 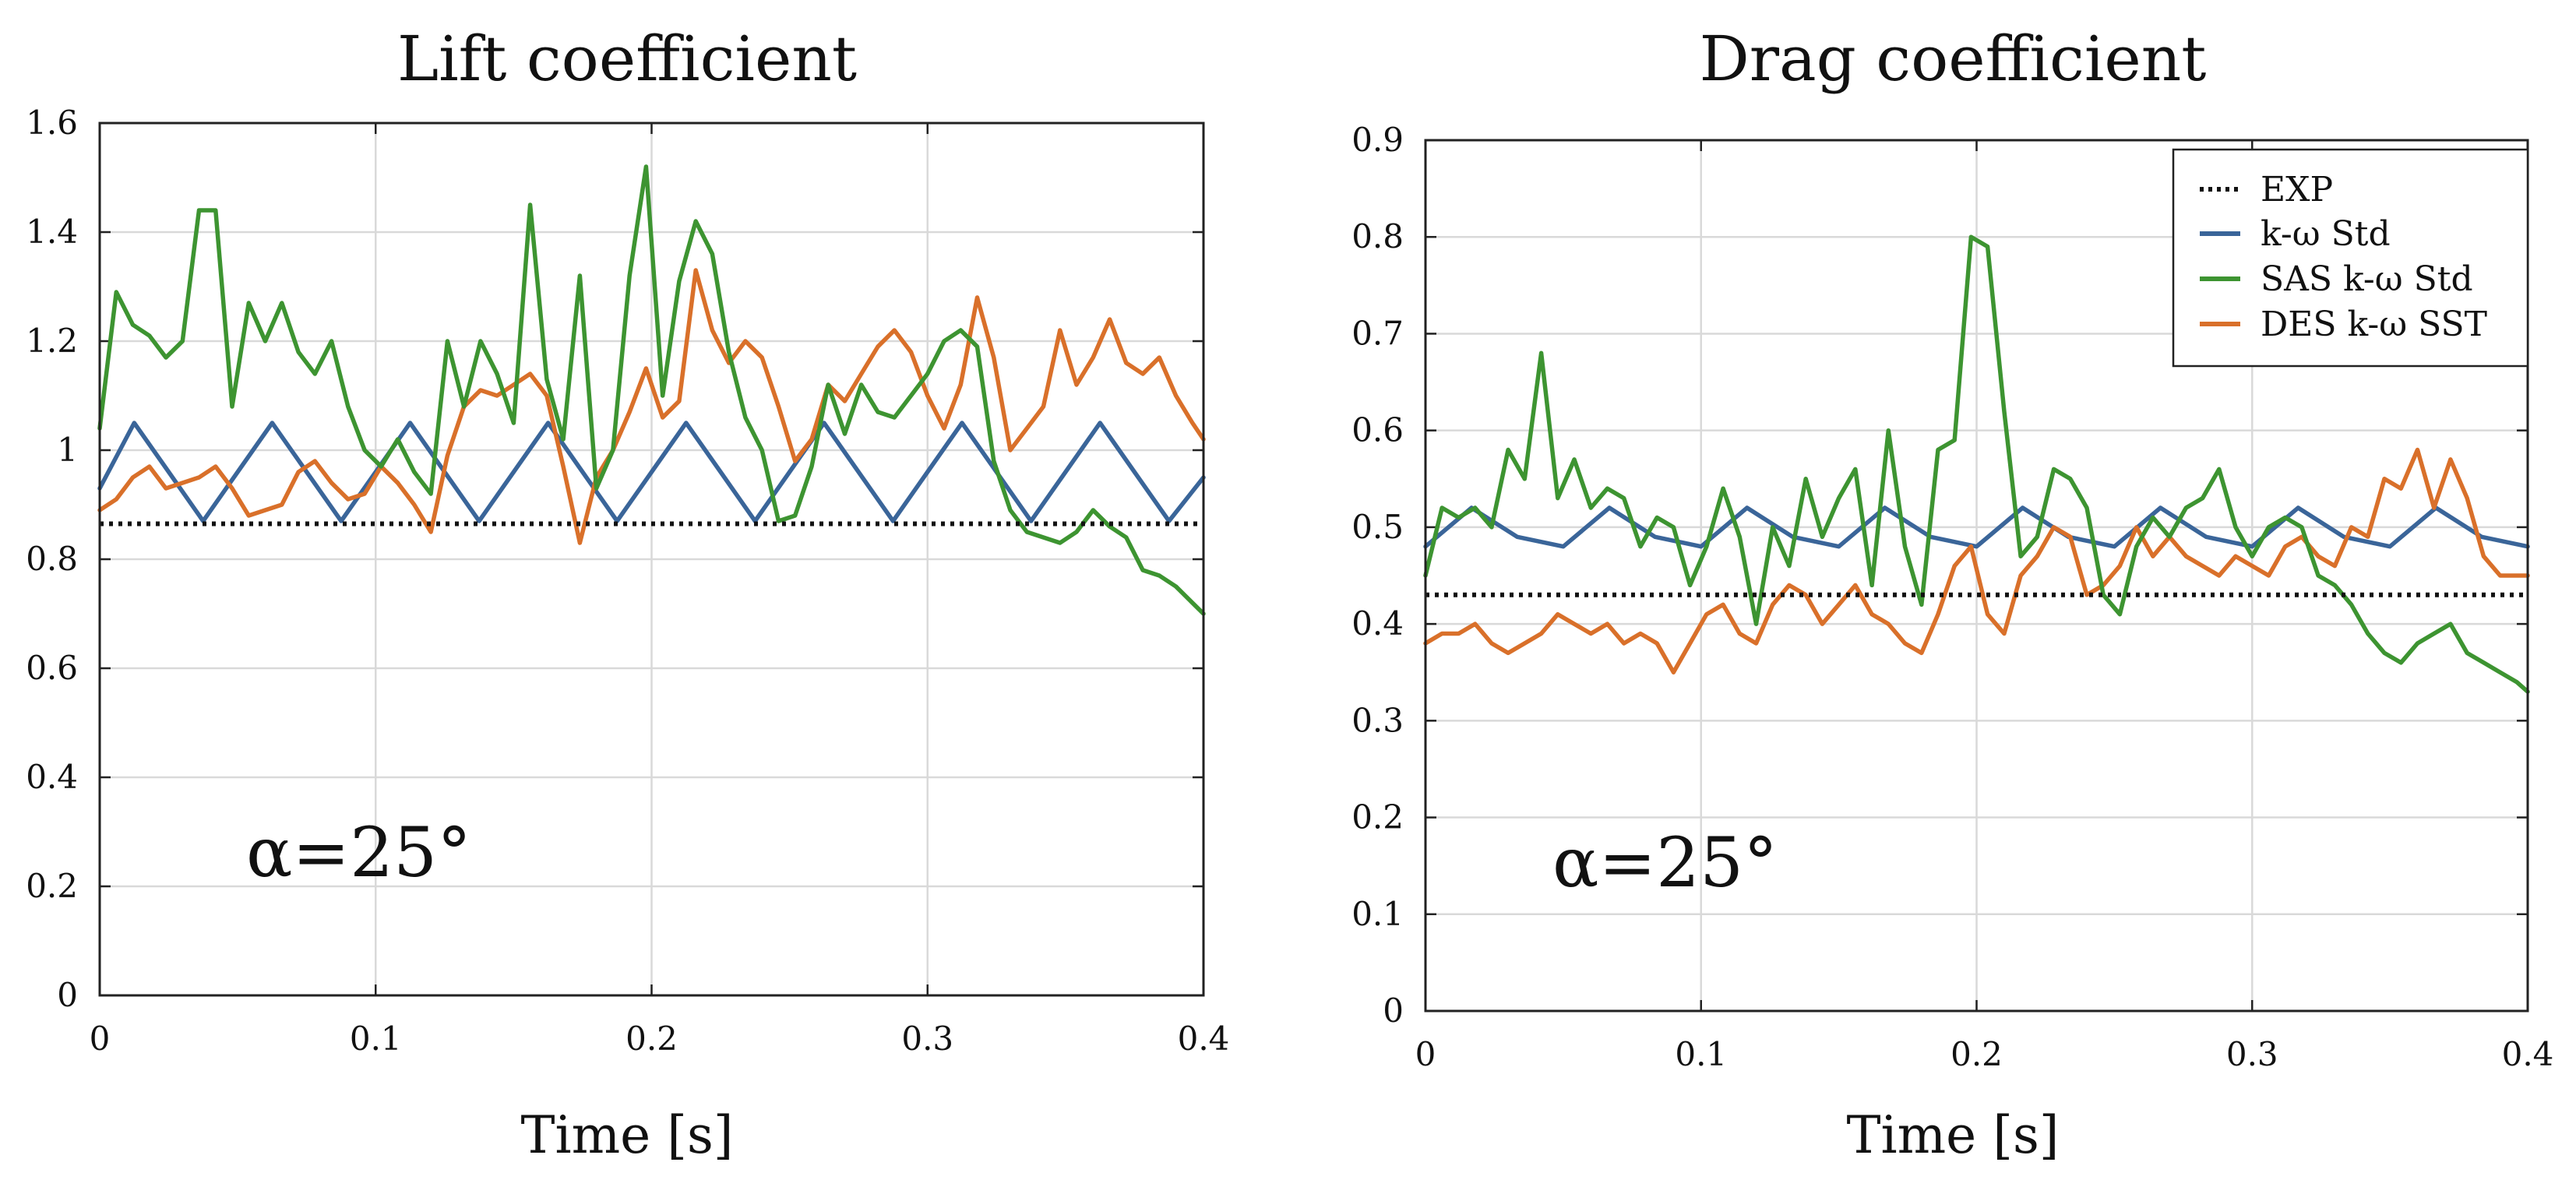 I want to click on lift-x-tick-label: 0.4, so click(x=1204, y=1039).